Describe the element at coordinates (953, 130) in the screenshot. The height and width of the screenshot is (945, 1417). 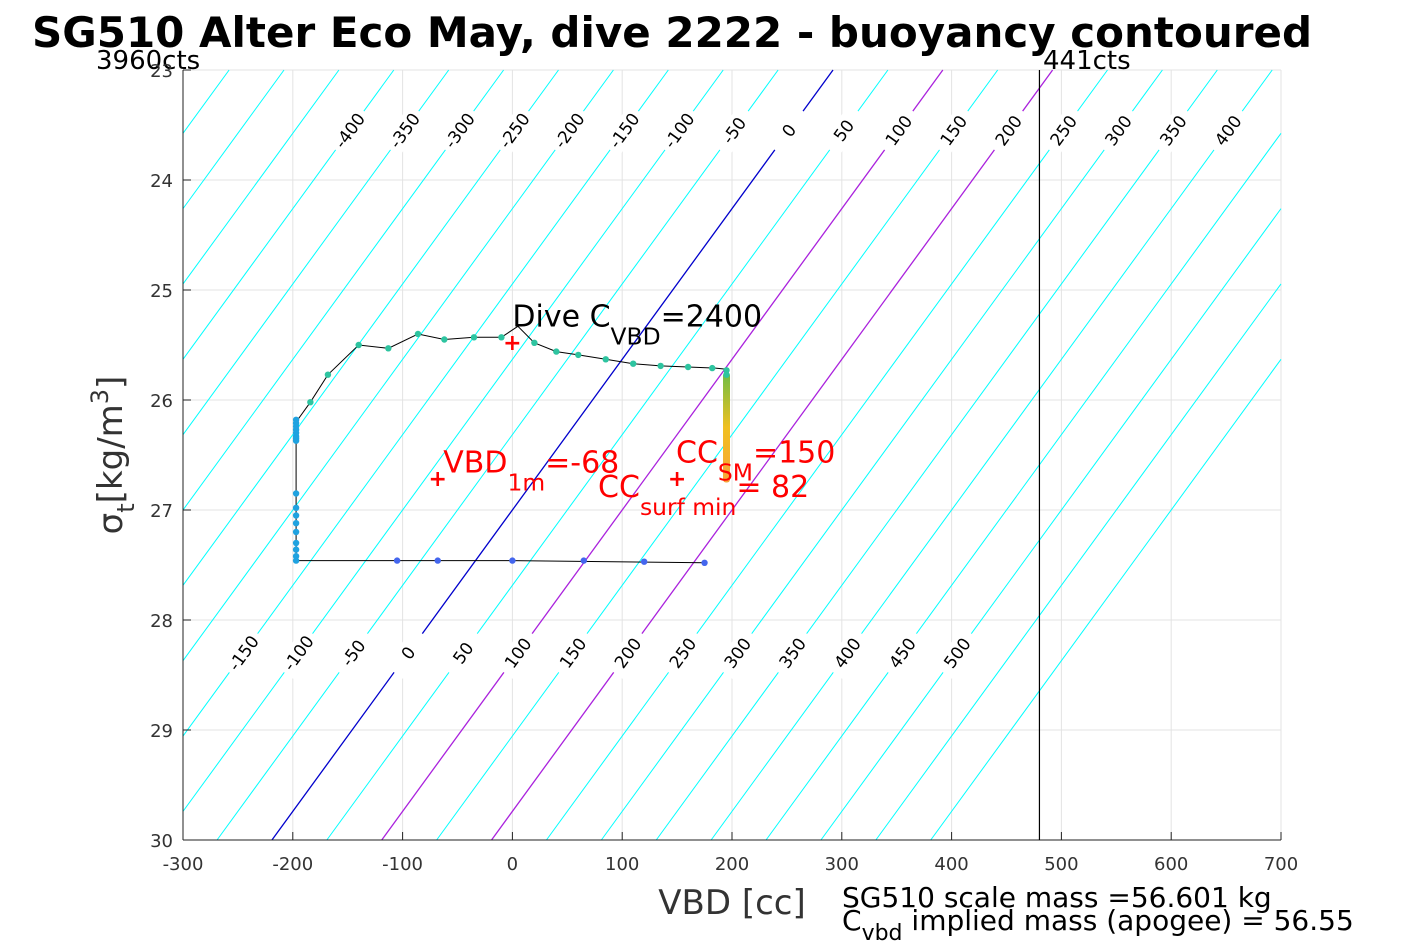
I see `contour-label-top-150-bg` at that location.